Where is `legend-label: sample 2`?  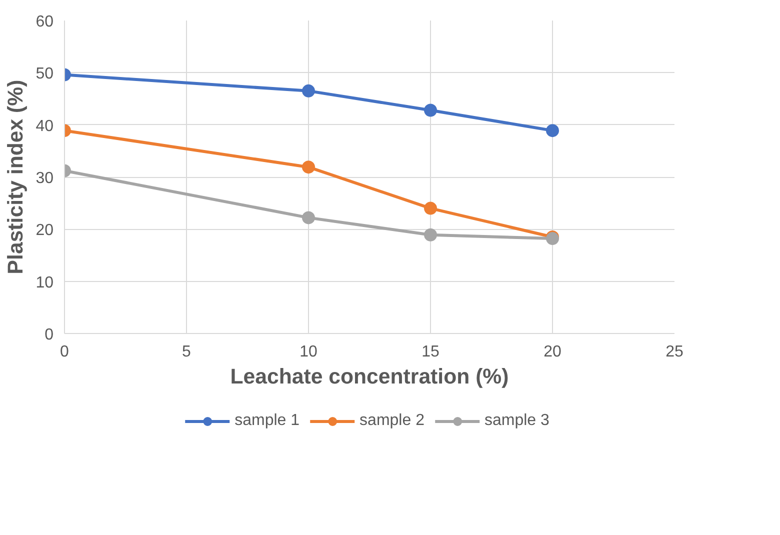
legend-label: sample 2 is located at coordinates (392, 421).